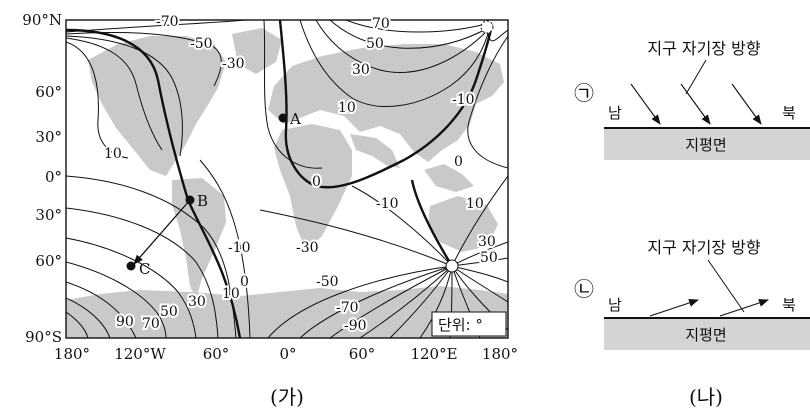 This screenshot has width=810, height=416. I want to click on observation-points: A B C, so click(213, 194).